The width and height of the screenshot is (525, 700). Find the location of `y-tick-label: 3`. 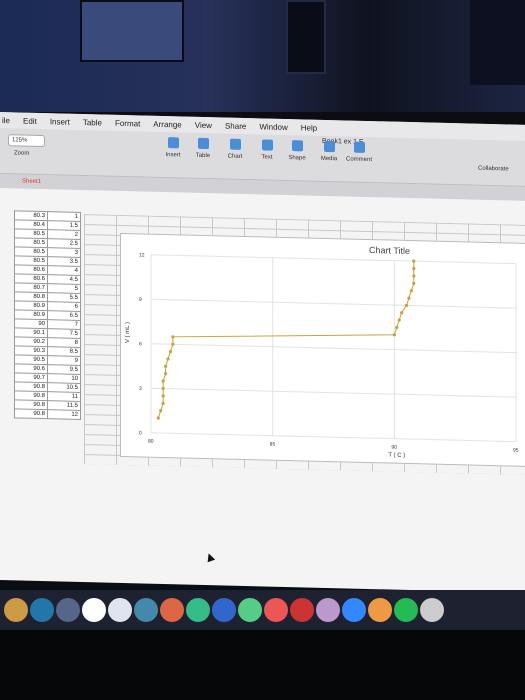

y-tick-label: 3 is located at coordinates (140, 389).